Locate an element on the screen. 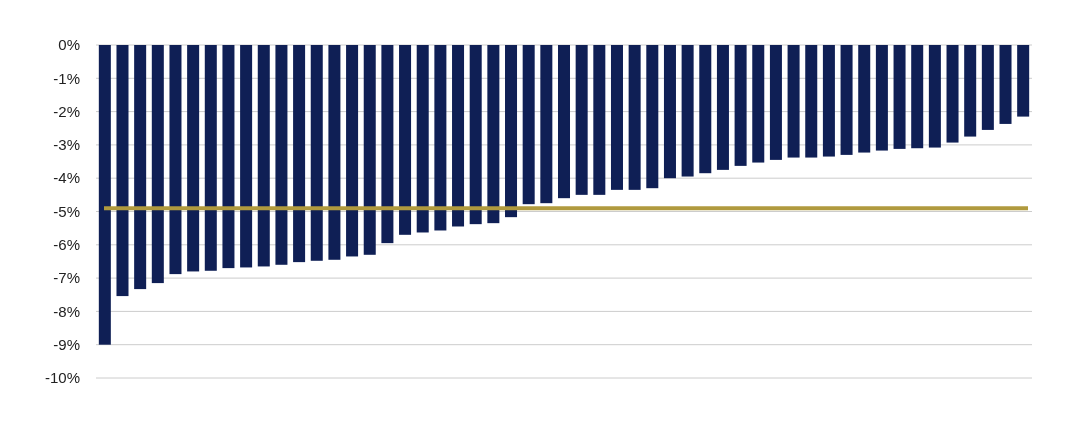 This screenshot has width=1090, height=424. y-tick-label: -9% is located at coordinates (66, 344).